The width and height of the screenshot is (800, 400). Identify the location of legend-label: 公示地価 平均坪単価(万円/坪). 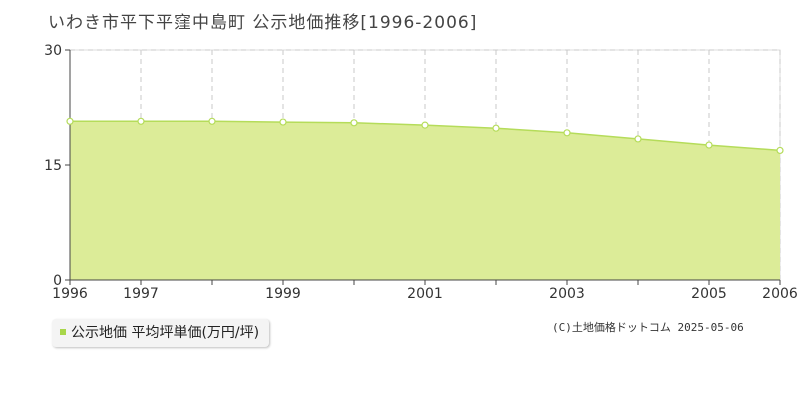
(165, 333).